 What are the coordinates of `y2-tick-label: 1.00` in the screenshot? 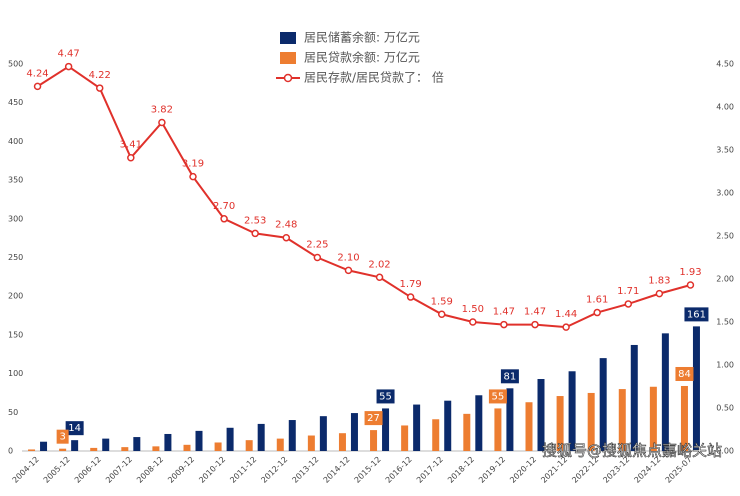 It's located at (725, 365).